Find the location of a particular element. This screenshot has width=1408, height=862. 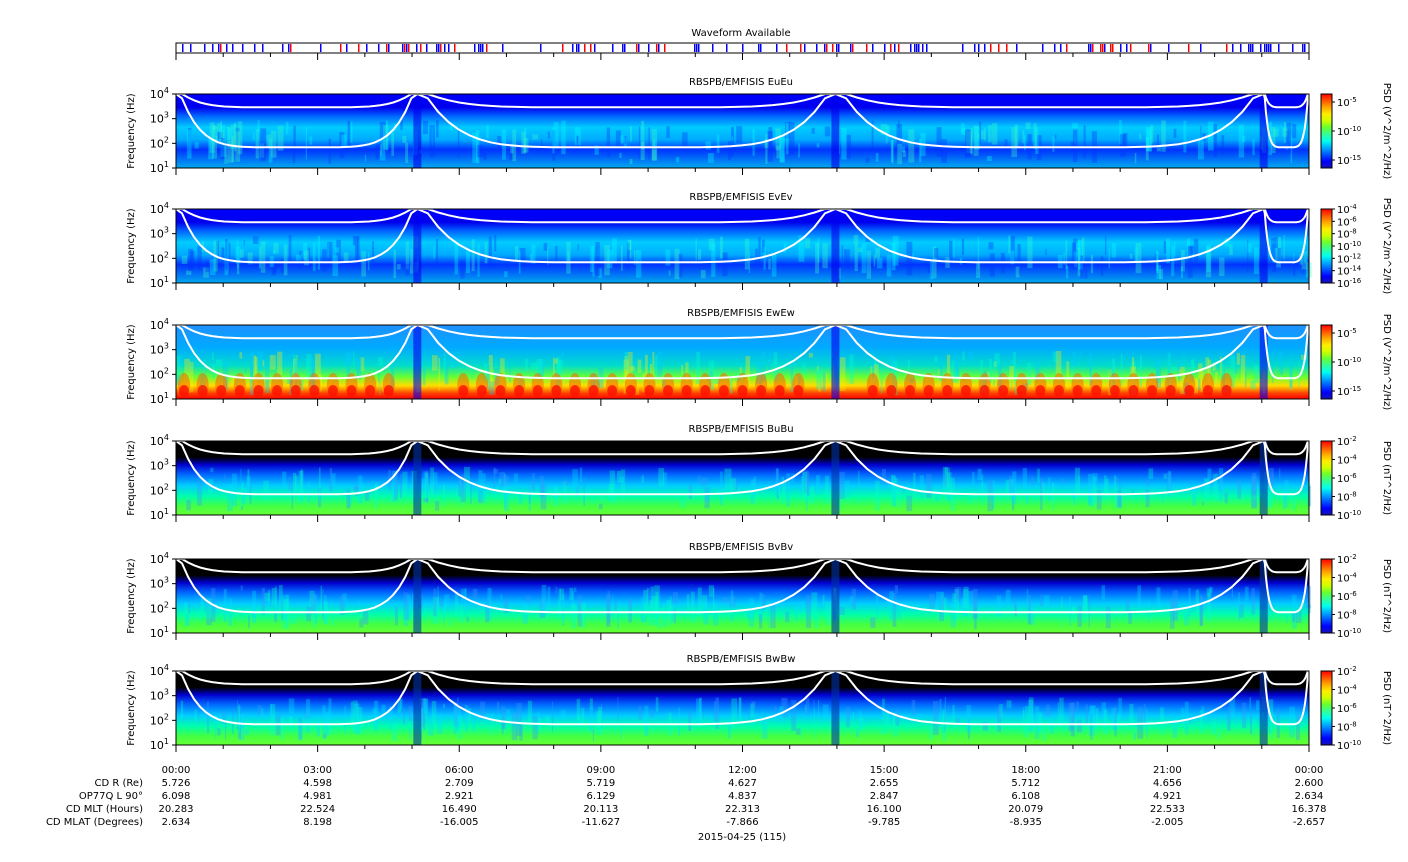

ephemeris-value: 2.634 is located at coordinates (1309, 796).